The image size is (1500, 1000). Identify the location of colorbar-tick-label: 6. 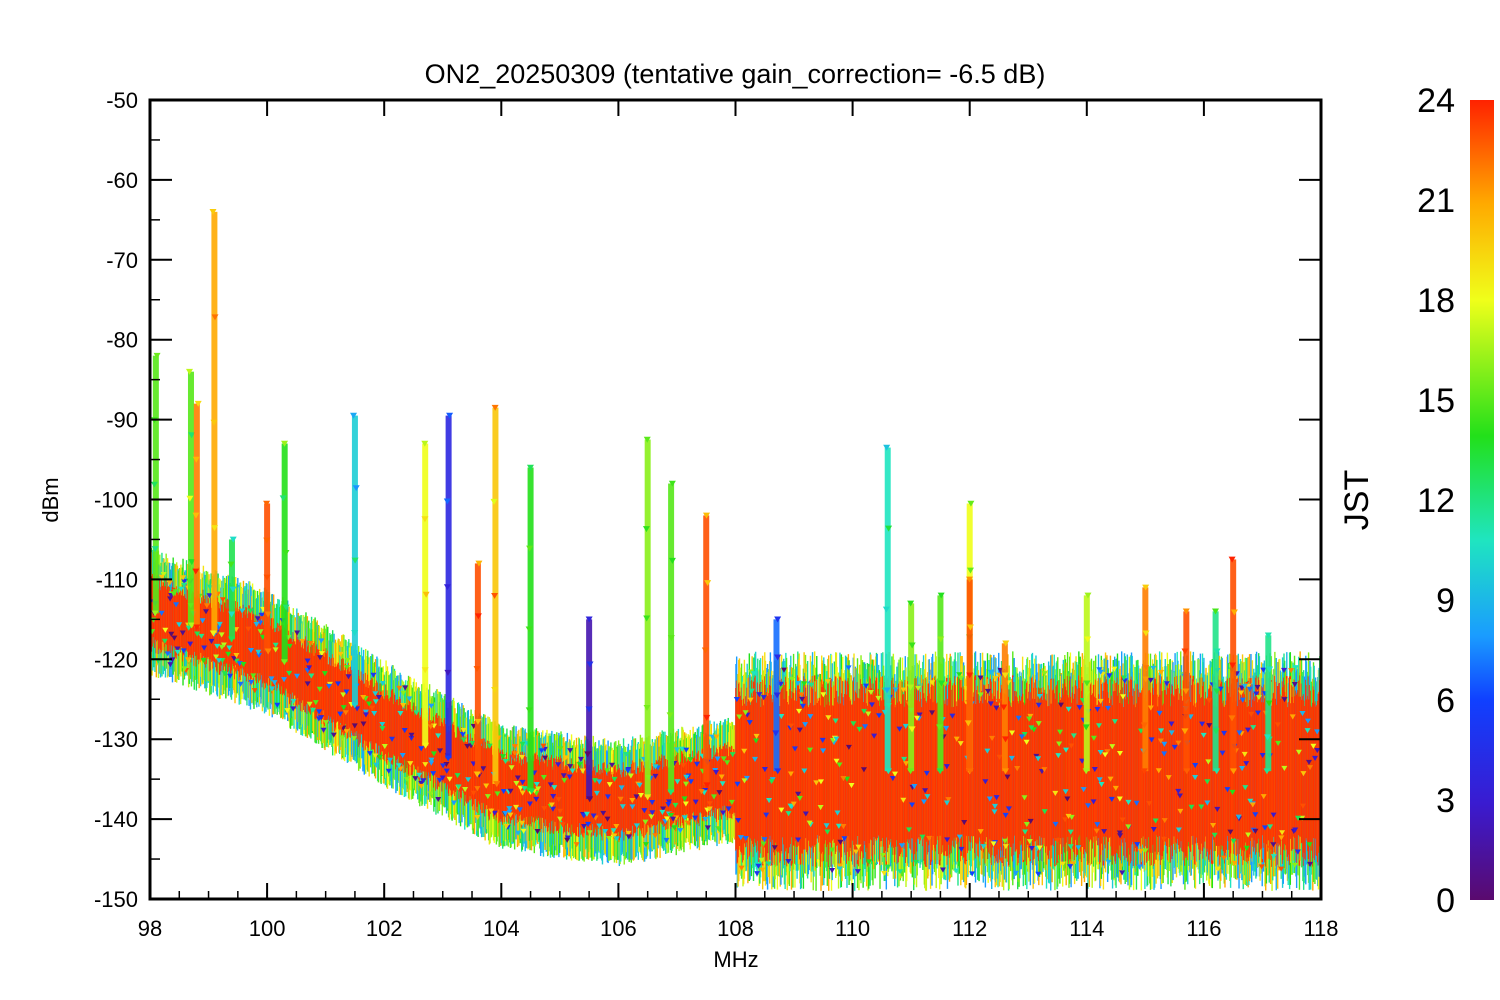
(1445, 701).